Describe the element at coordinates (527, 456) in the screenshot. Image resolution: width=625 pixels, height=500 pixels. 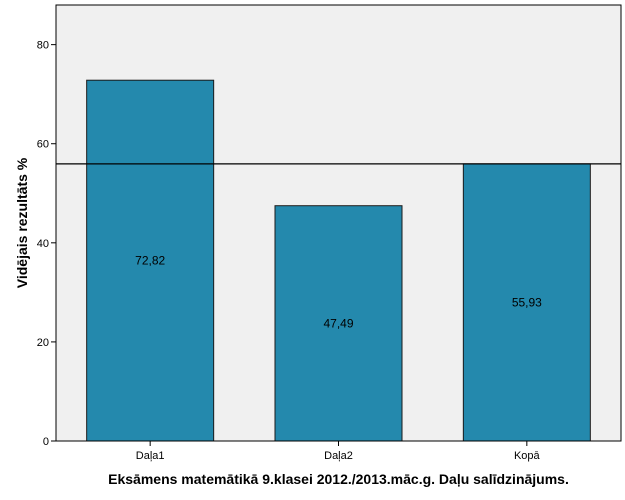
I see `x-tick-label: Kopā` at that location.